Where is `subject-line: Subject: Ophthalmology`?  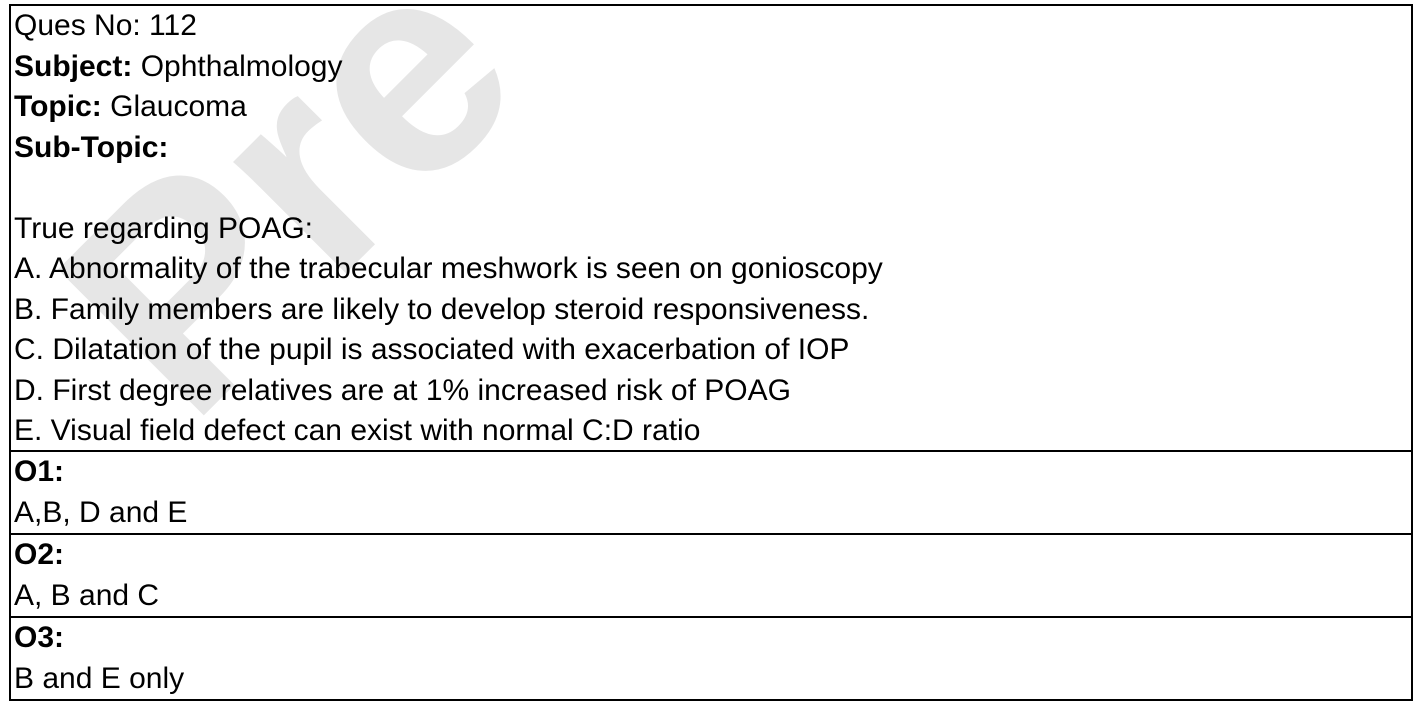 subject-line: Subject: Ophthalmology is located at coordinates (712, 67).